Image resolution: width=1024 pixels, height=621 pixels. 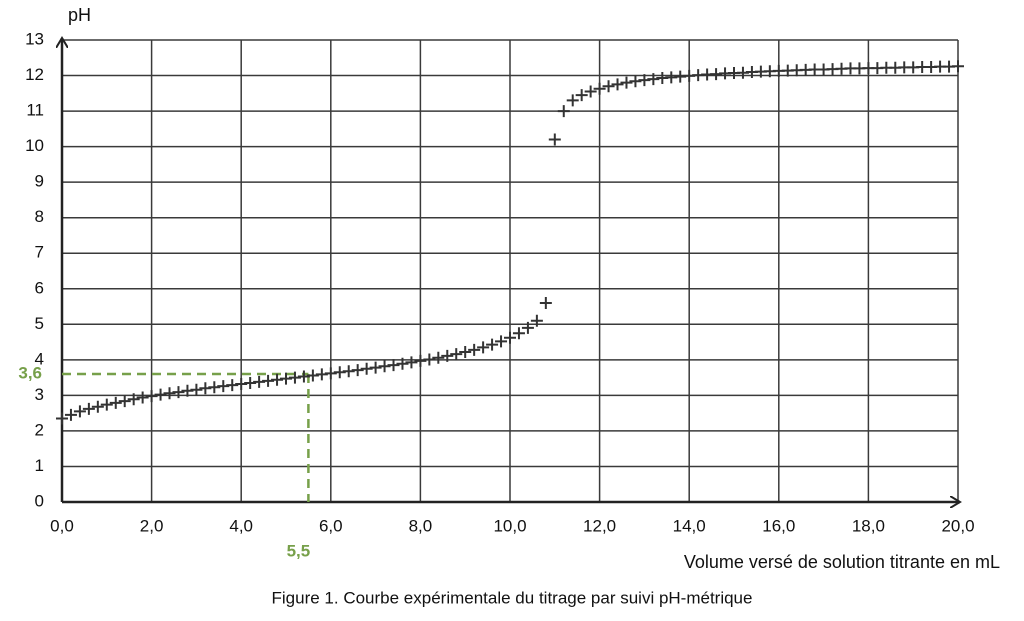 I want to click on y-tick-label: 1, so click(x=39, y=465).